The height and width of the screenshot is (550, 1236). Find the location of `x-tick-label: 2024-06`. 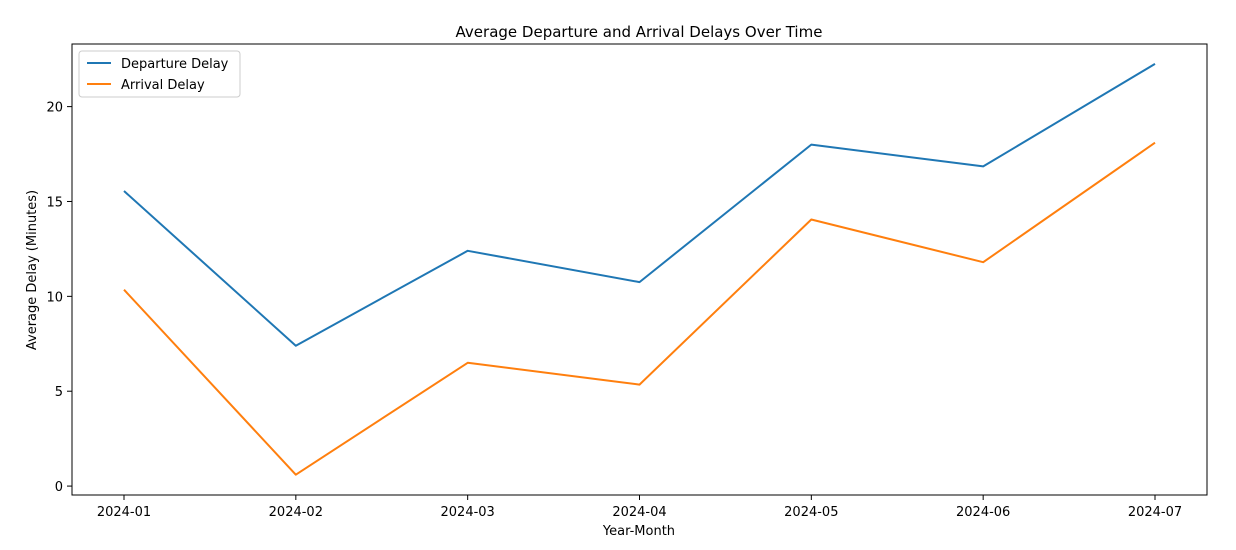

x-tick-label: 2024-06 is located at coordinates (983, 512).